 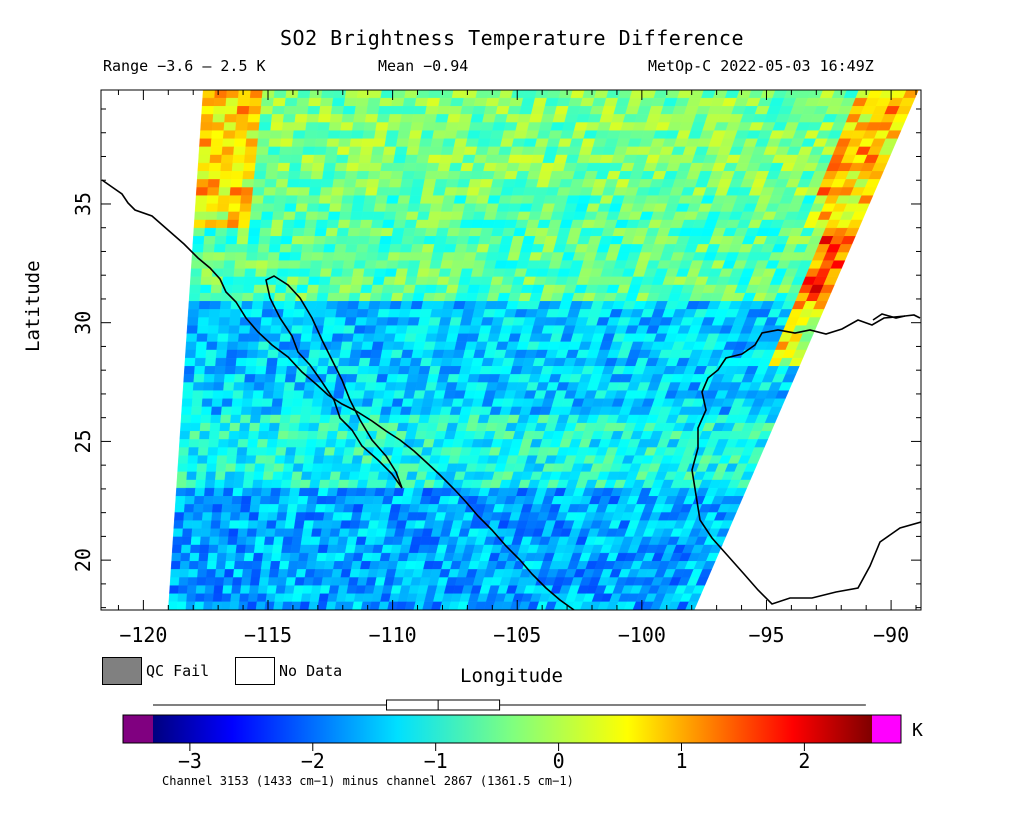 What do you see at coordinates (436, 761) in the screenshot?
I see `colorbar-tick-label: −1` at bounding box center [436, 761].